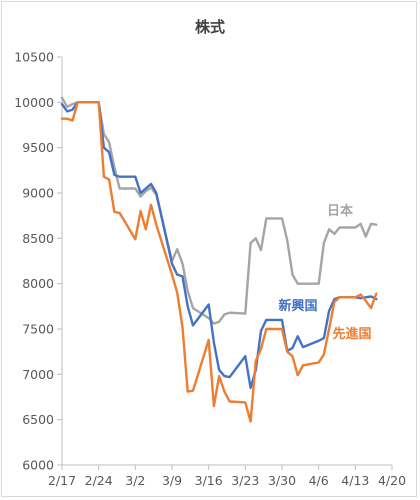 This screenshot has width=420, height=500. I want to click on x-tick-label: 3/23, so click(245, 480).